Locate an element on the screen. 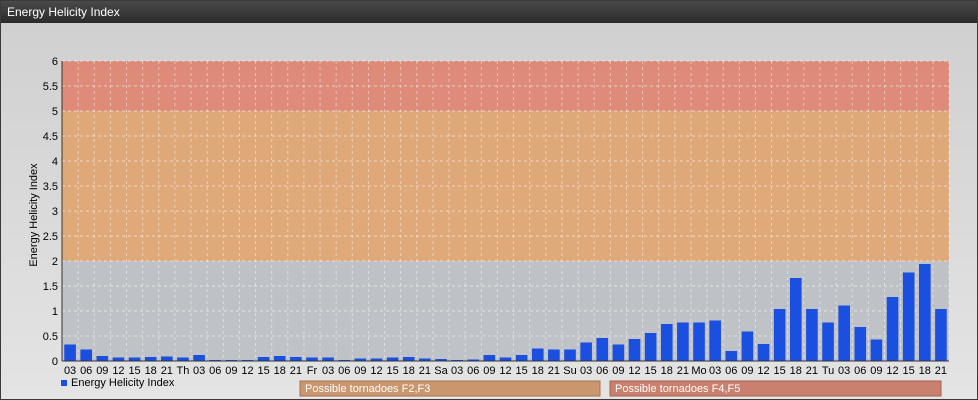  x-tick-label: Tu is located at coordinates (828, 371).